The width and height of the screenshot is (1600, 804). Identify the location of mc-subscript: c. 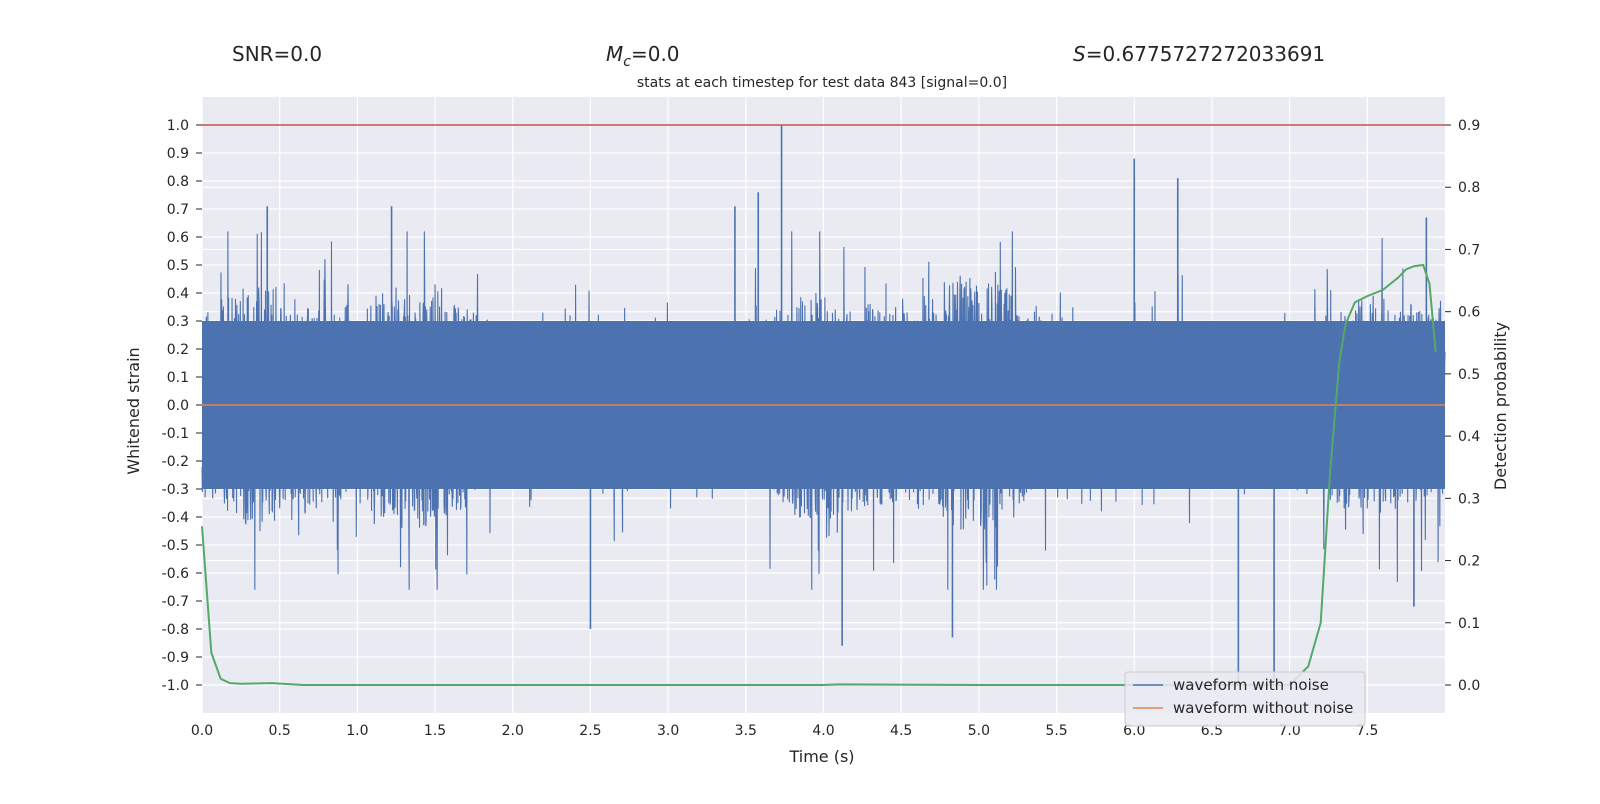
(627, 62).